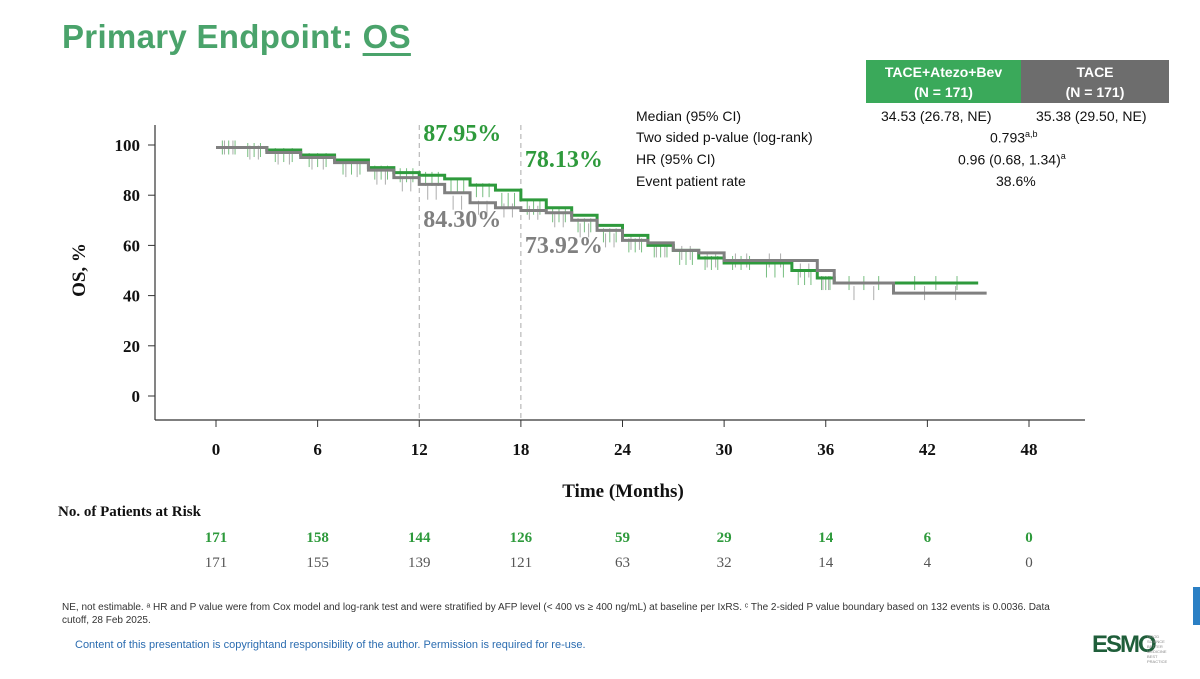 This screenshot has width=1200, height=679. Describe the element at coordinates (1095, 81) in the screenshot. I see `arm2-header: TACE (N = 171)` at that location.